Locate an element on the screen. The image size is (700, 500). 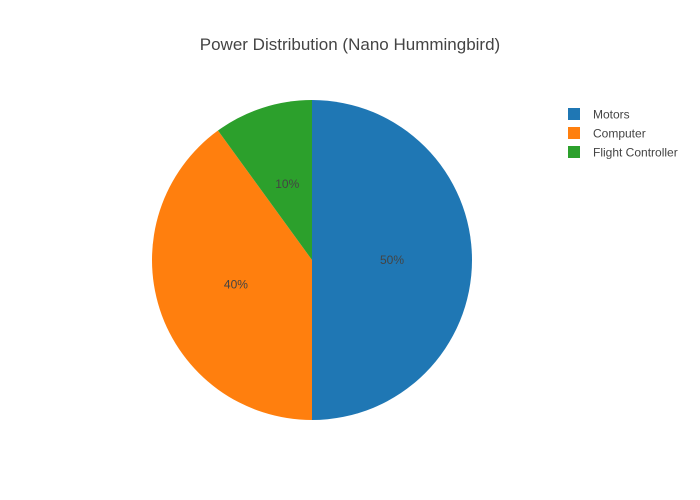
legend: Motors Computer Flight Controller is located at coordinates (623, 134).